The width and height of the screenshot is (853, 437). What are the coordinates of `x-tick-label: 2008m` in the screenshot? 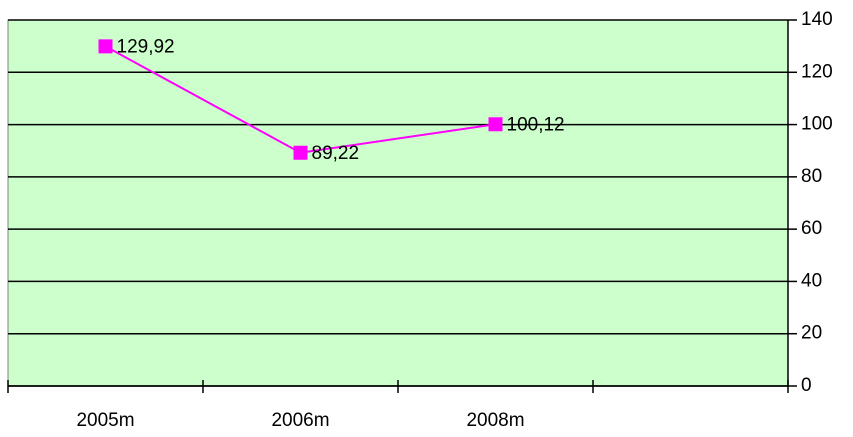 It's located at (495, 420).